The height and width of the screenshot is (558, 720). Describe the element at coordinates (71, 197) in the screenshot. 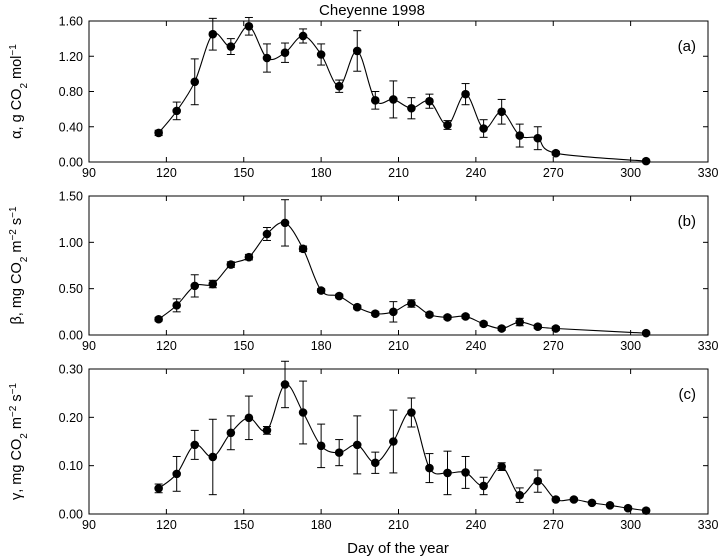

I see `y-tick-label: 1.50` at that location.